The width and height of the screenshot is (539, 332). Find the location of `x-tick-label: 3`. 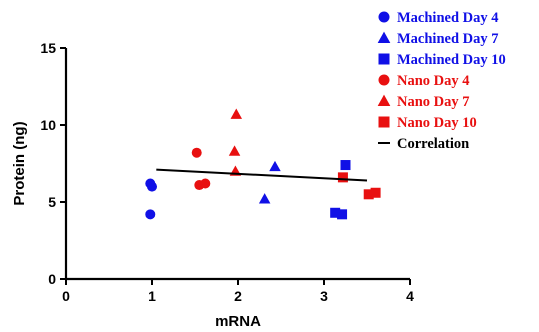

x-tick-label: 3 is located at coordinates (324, 296).